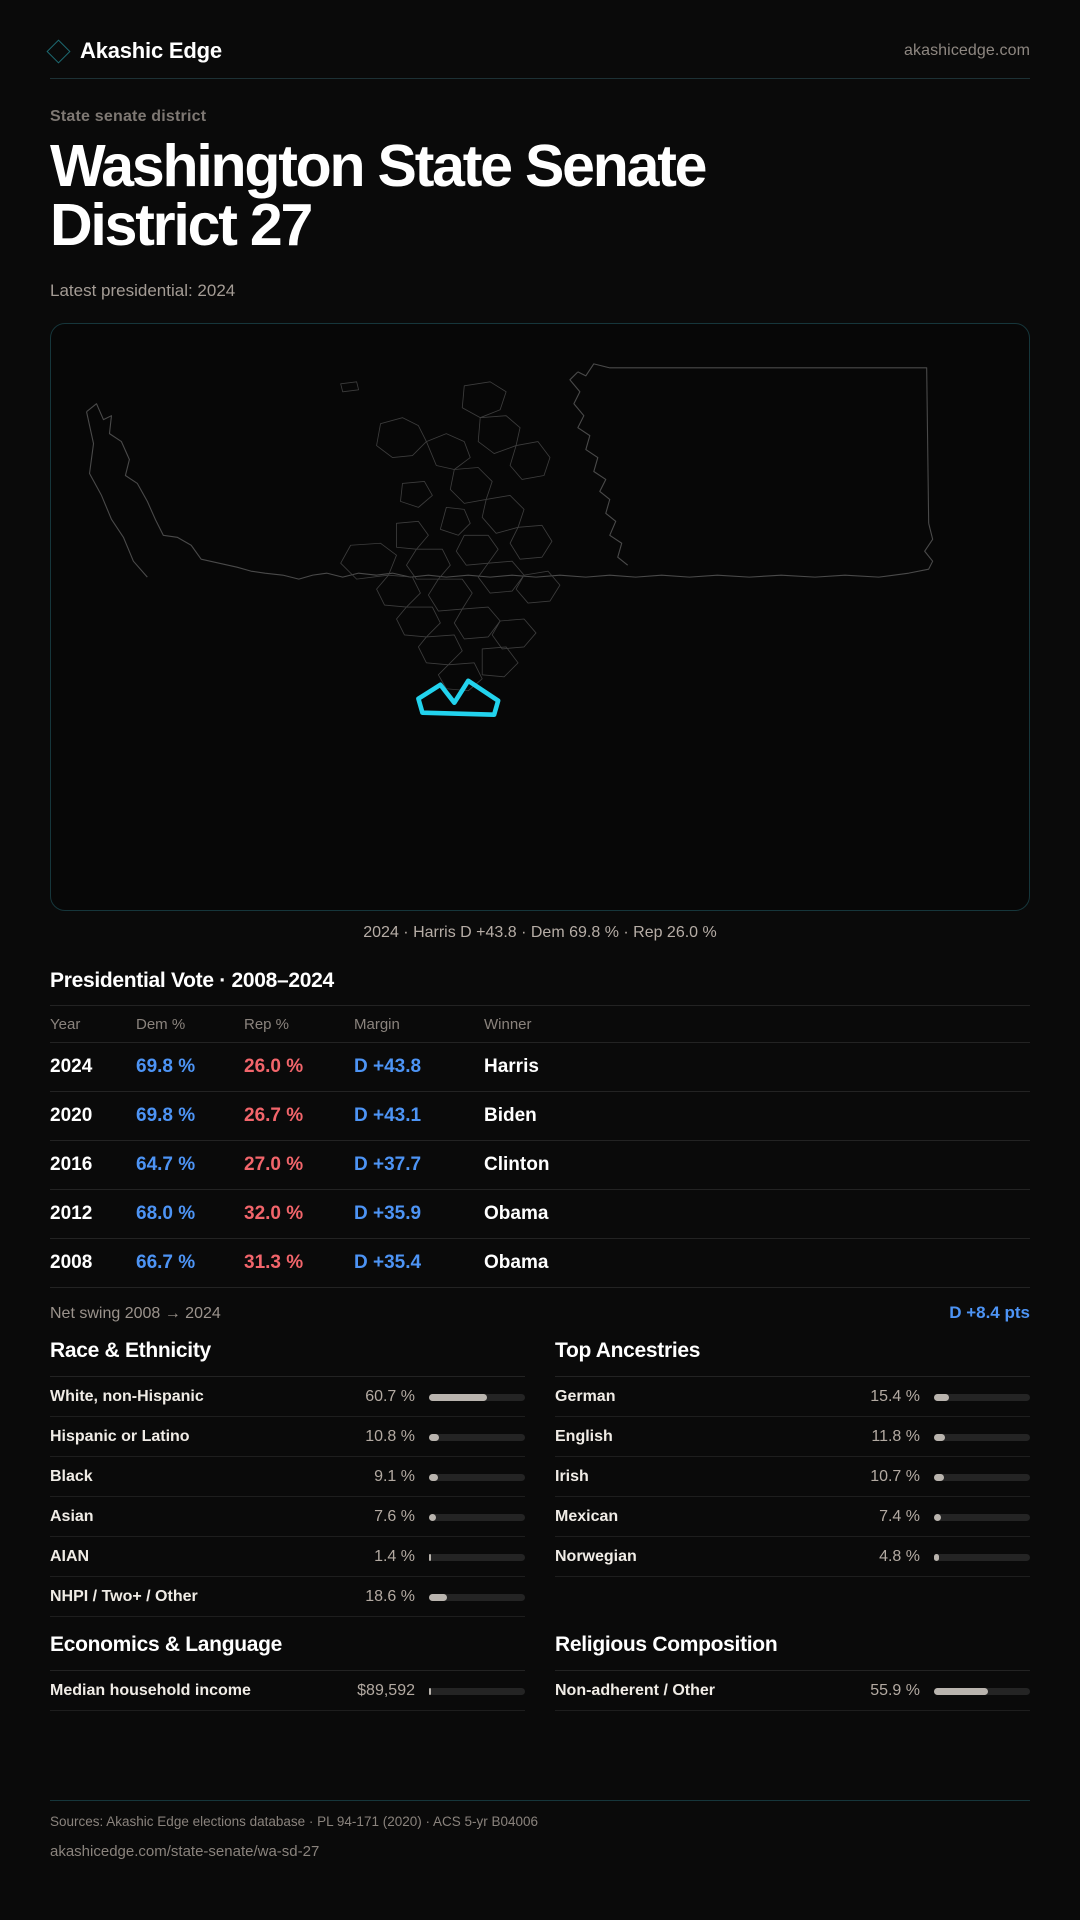  I want to click on brand-name: Akashic Edge, so click(151, 50).